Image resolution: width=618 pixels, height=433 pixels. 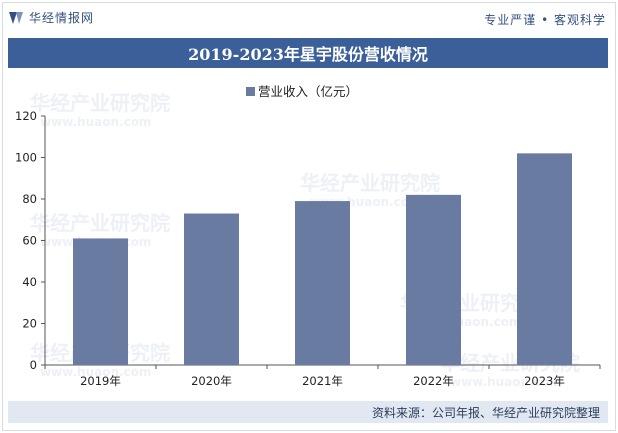 What do you see at coordinates (16, 18) in the screenshot?
I see `huajing-logo-icon` at bounding box center [16, 18].